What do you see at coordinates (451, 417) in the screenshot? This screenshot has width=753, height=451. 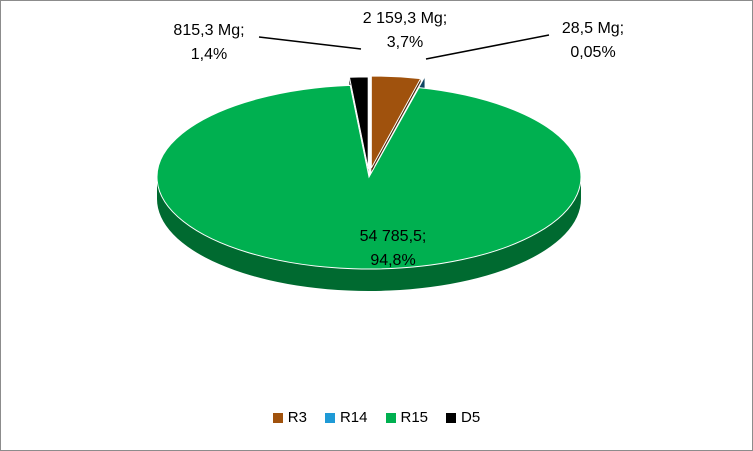 I see `legend-swatch-d5` at bounding box center [451, 417].